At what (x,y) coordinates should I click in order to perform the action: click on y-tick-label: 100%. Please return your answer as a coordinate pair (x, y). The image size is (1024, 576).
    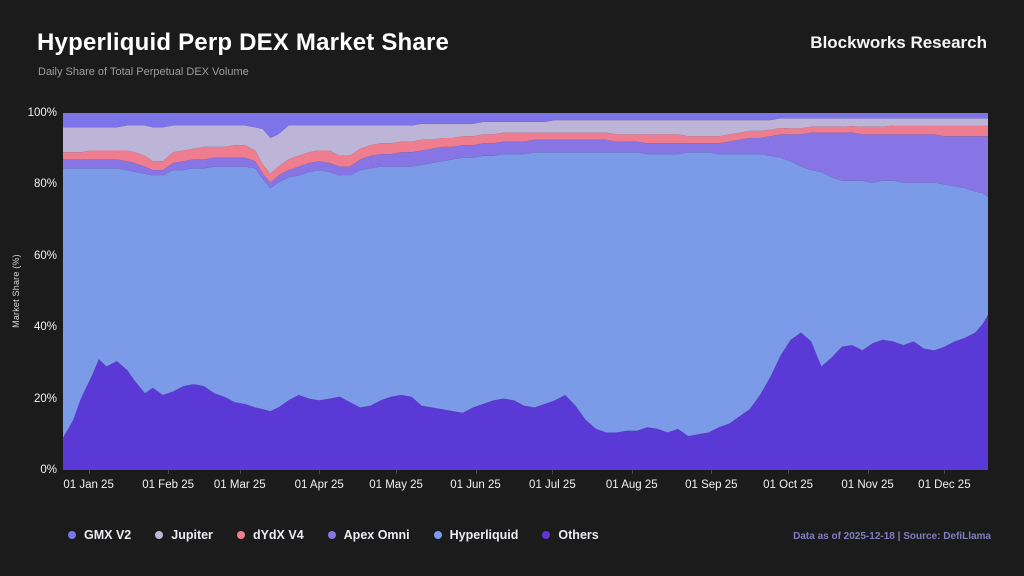
    Looking at the image, I should click on (42, 113).